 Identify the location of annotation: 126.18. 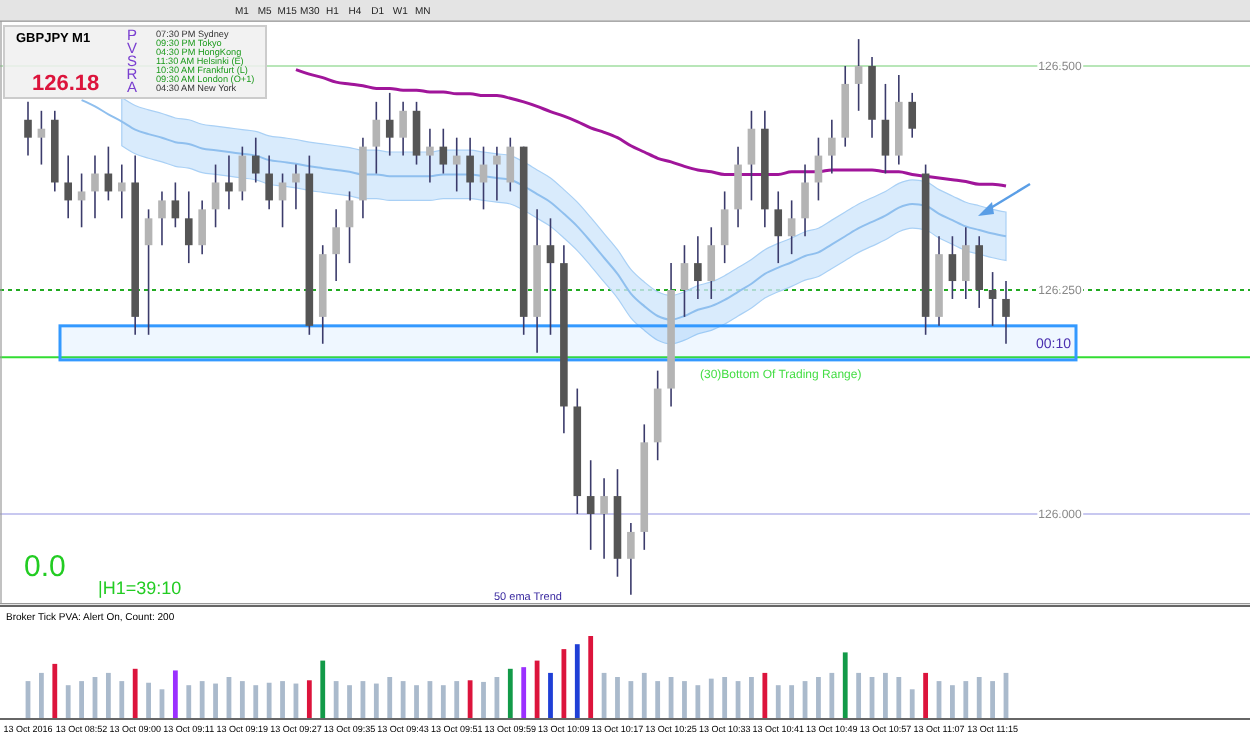
(66, 84).